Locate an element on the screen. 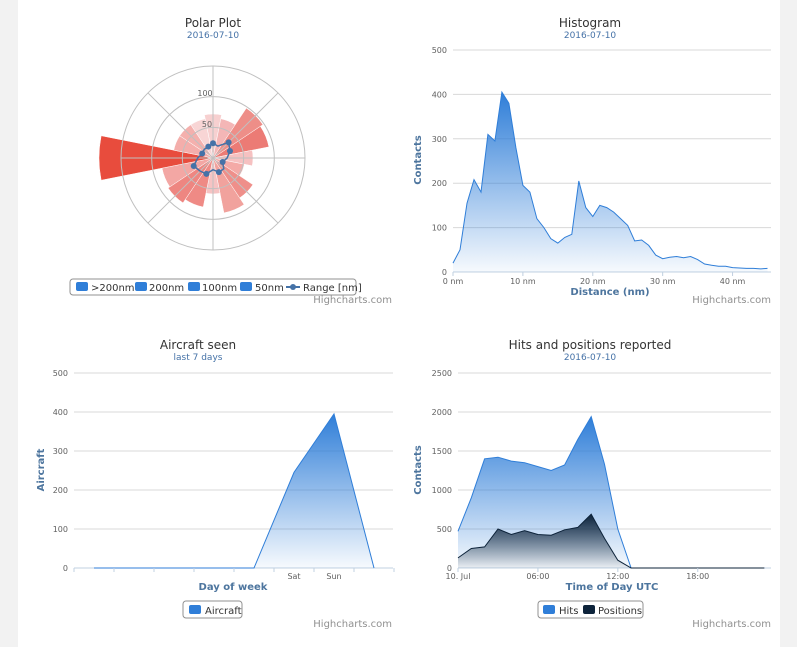 The image size is (797, 647). aircraft-x-title: Day of week is located at coordinates (233, 587).